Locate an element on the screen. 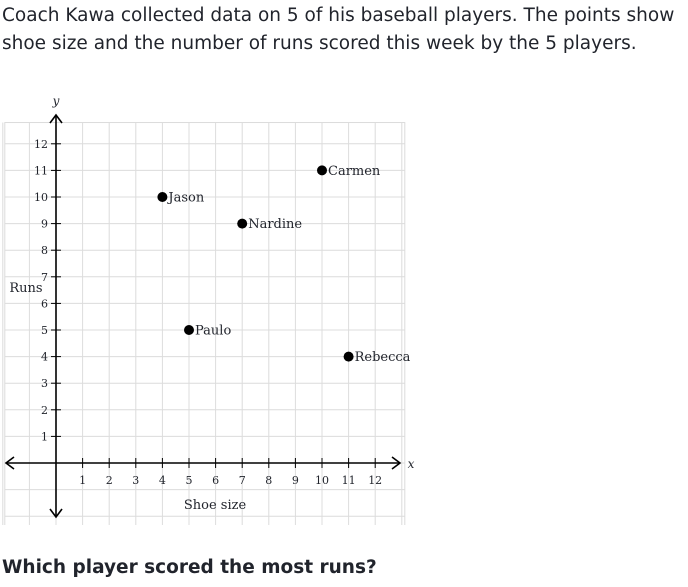 This screenshot has width=688, height=587. y-tick-label: 4 is located at coordinates (44, 357).